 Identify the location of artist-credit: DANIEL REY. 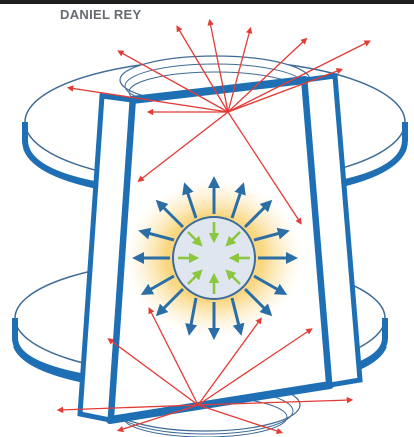
(101, 14).